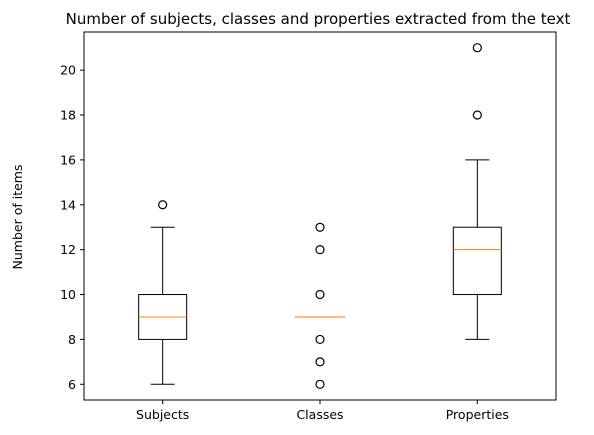  I want to click on y-tick-label: 20, so click(68, 70).